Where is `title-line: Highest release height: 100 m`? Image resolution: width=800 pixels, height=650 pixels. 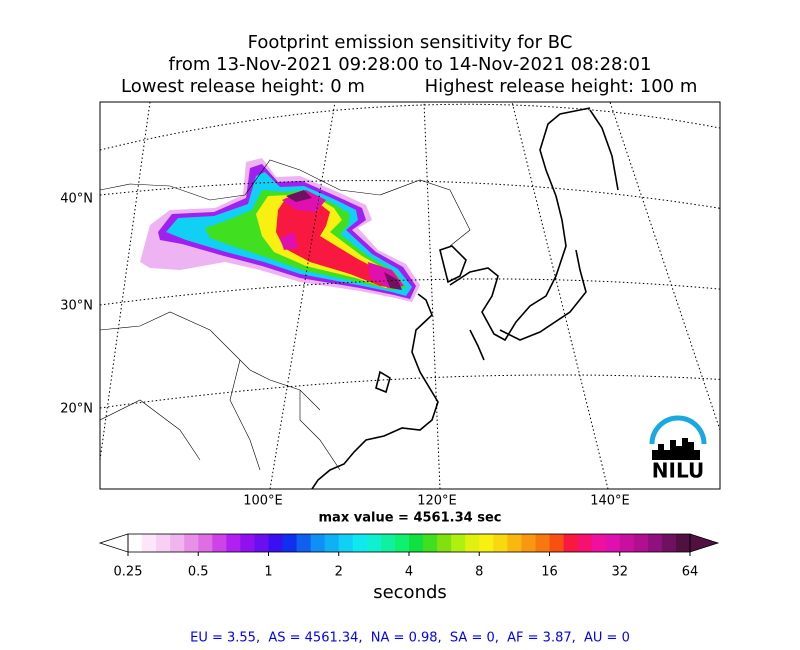
title-line: Highest release height: 100 m is located at coordinates (561, 86).